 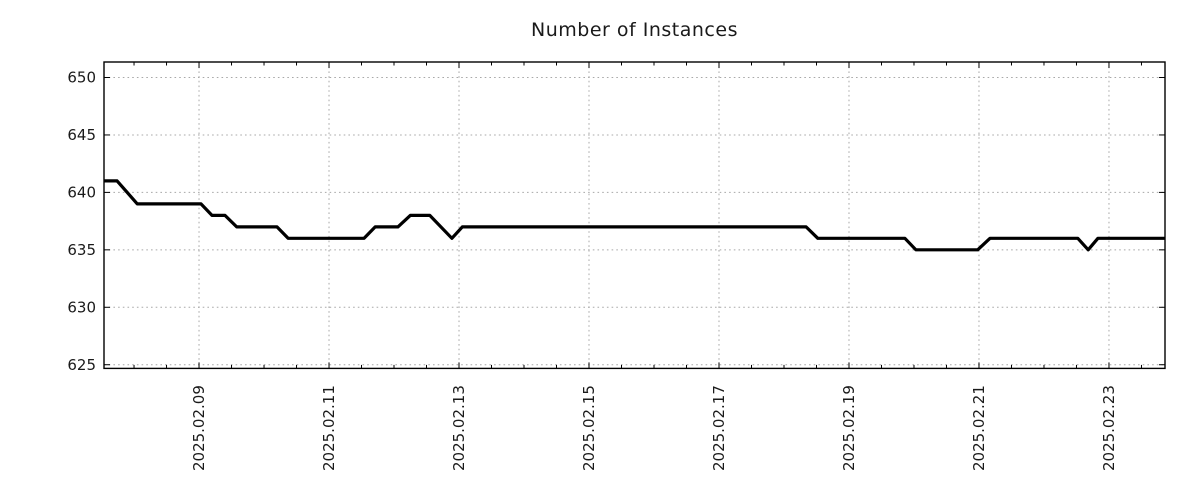 I want to click on x-tick-label: 2025.02.11, so click(x=329, y=428).